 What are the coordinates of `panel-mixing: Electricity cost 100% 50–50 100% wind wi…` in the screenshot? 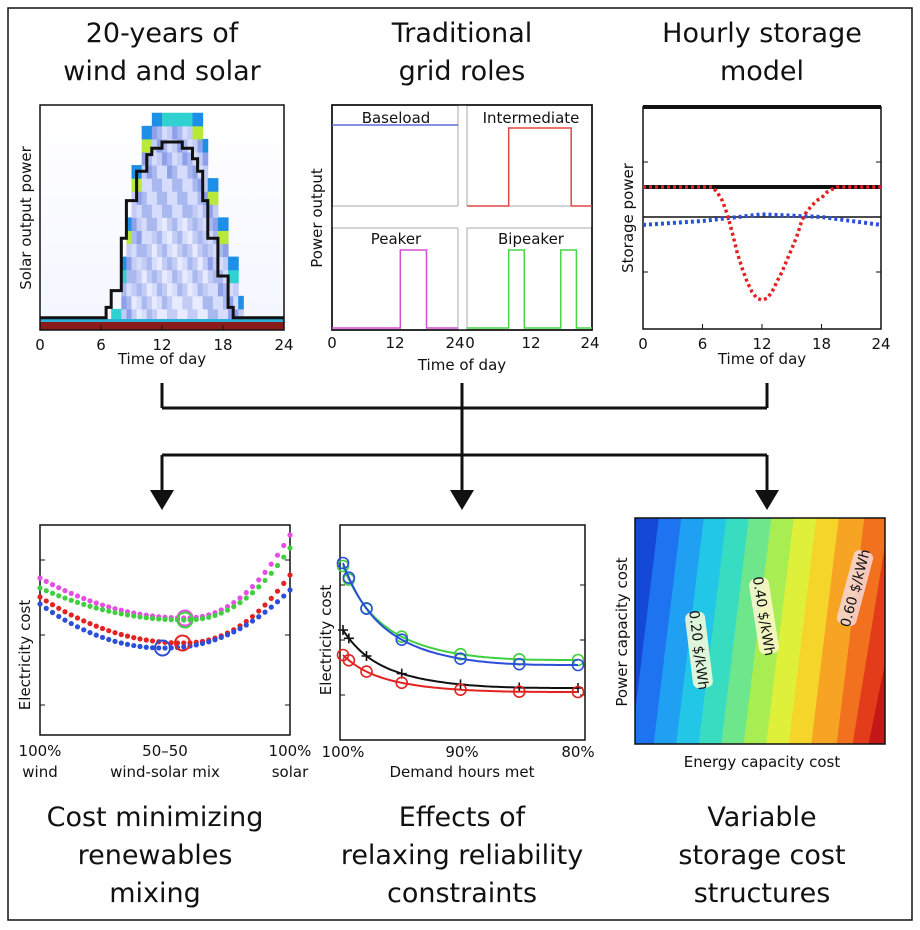 It's located at (164, 652).